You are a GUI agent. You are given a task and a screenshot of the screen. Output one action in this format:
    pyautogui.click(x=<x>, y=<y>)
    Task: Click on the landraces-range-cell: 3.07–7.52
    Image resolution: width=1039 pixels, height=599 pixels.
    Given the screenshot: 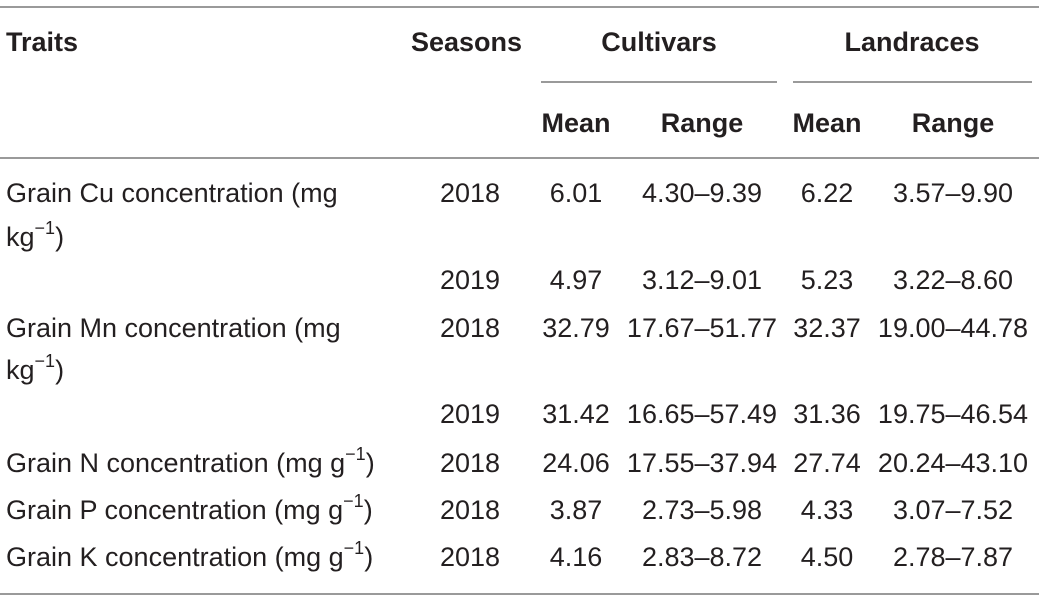 What is the action you would take?
    pyautogui.click(x=953, y=510)
    